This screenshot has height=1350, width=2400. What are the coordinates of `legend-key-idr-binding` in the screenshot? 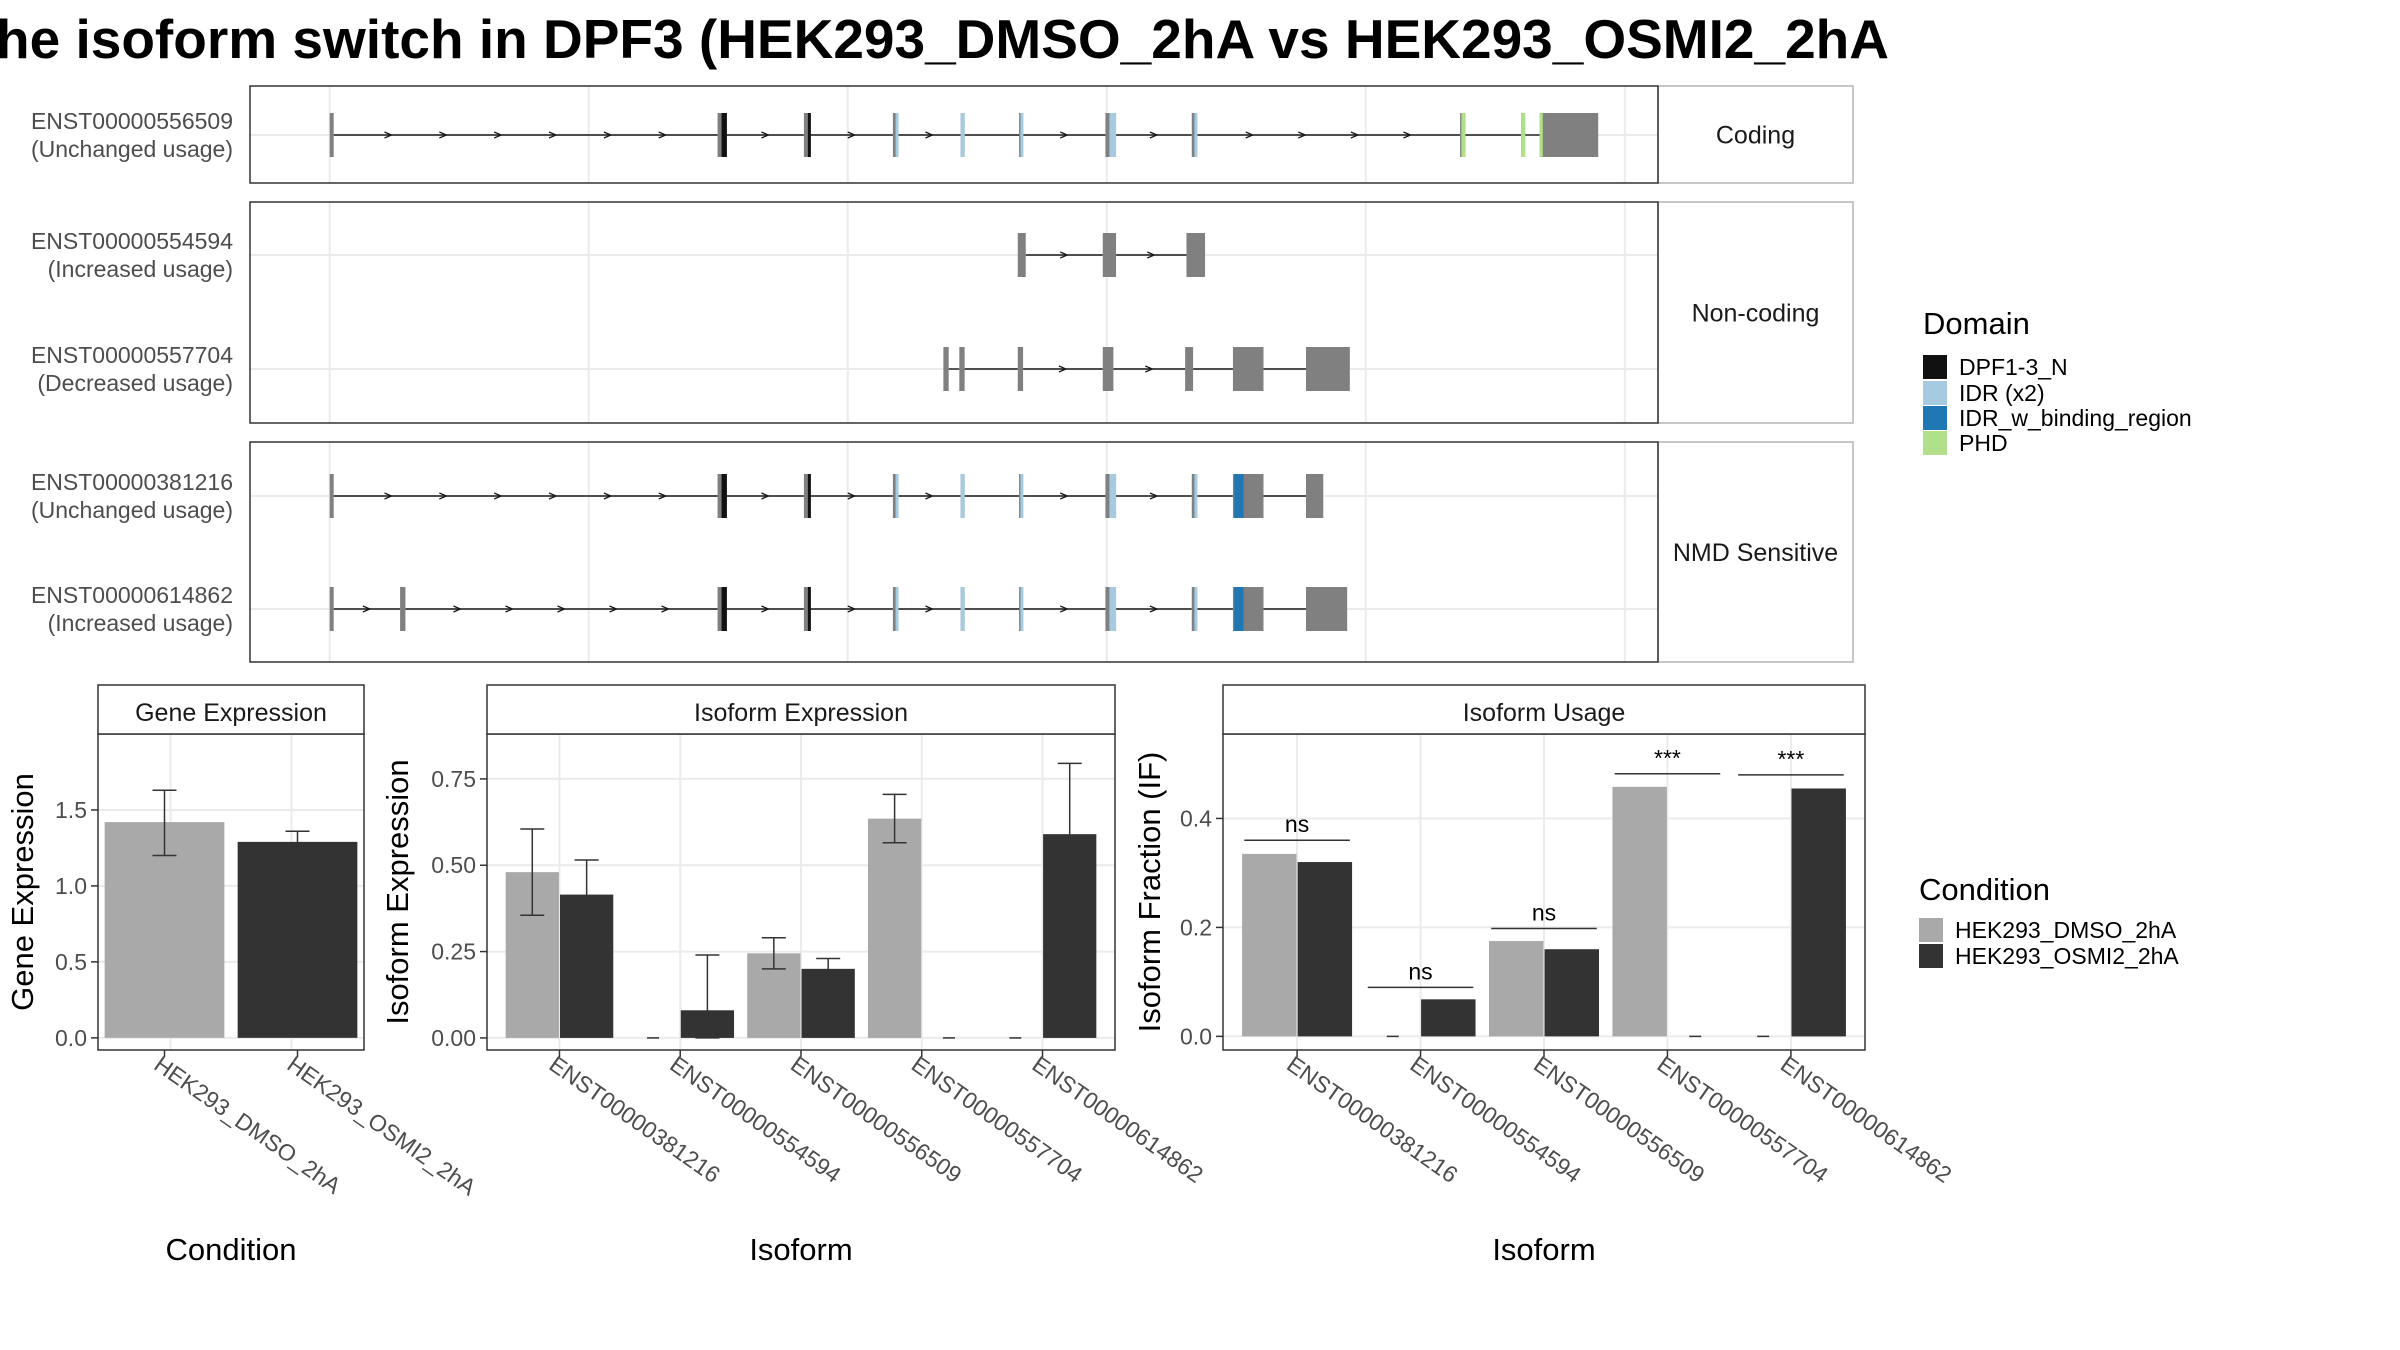 It's located at (1935, 418).